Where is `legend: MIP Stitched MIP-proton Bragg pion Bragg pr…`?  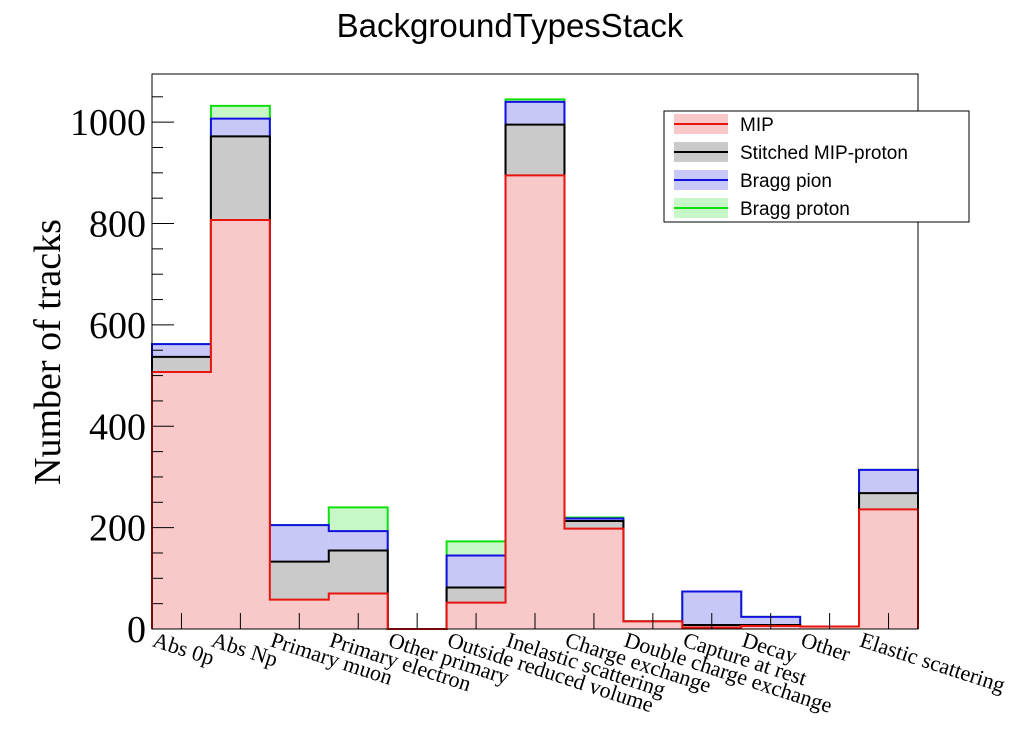
legend: MIP Stitched MIP-proton Bragg pion Bragg pr… is located at coordinates (816, 166).